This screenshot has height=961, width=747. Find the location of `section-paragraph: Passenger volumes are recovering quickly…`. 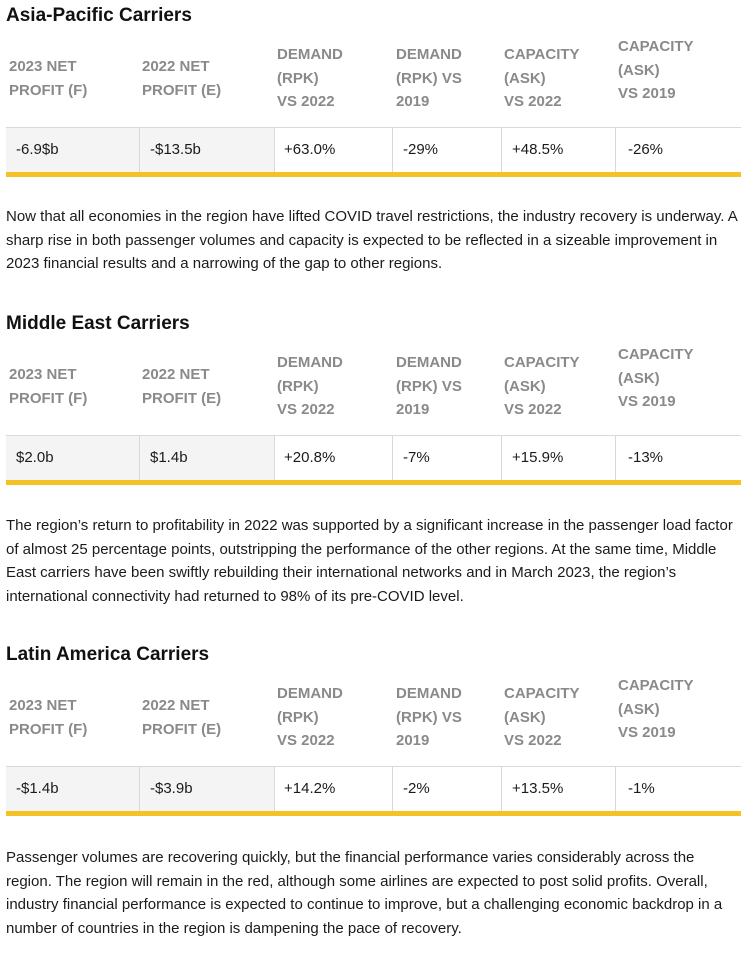

section-paragraph: Passenger volumes are recovering quickly… is located at coordinates (364, 893).